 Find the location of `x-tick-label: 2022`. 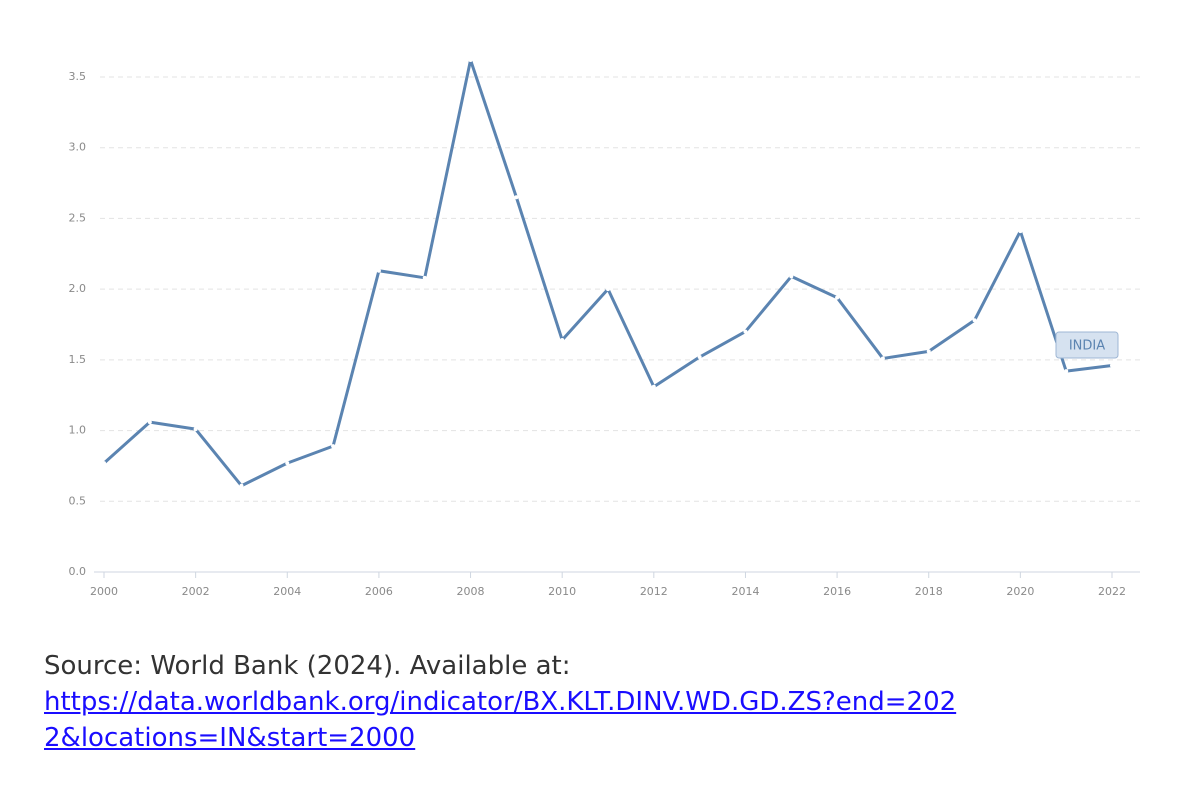

x-tick-label: 2022 is located at coordinates (1112, 591).